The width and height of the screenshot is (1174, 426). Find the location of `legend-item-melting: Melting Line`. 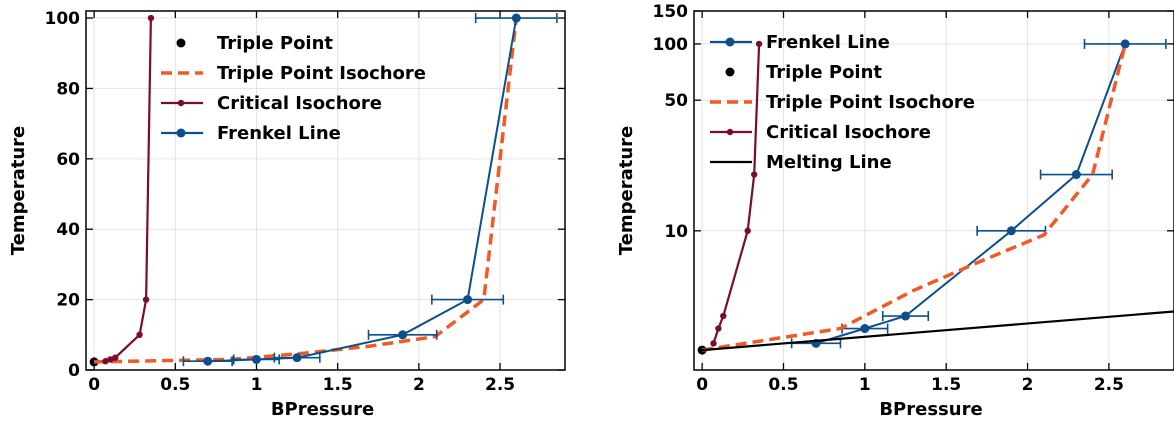

legend-item-melting: Melting Line is located at coordinates (801, 162).